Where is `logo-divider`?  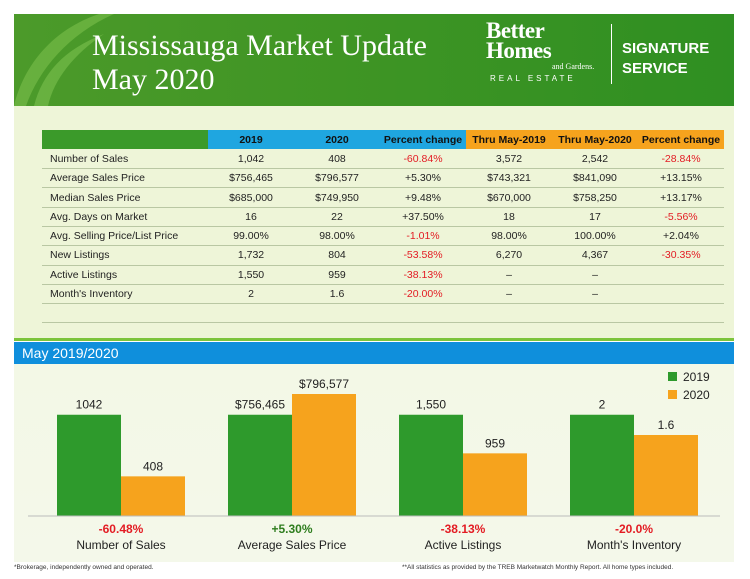
logo-divider is located at coordinates (611, 54).